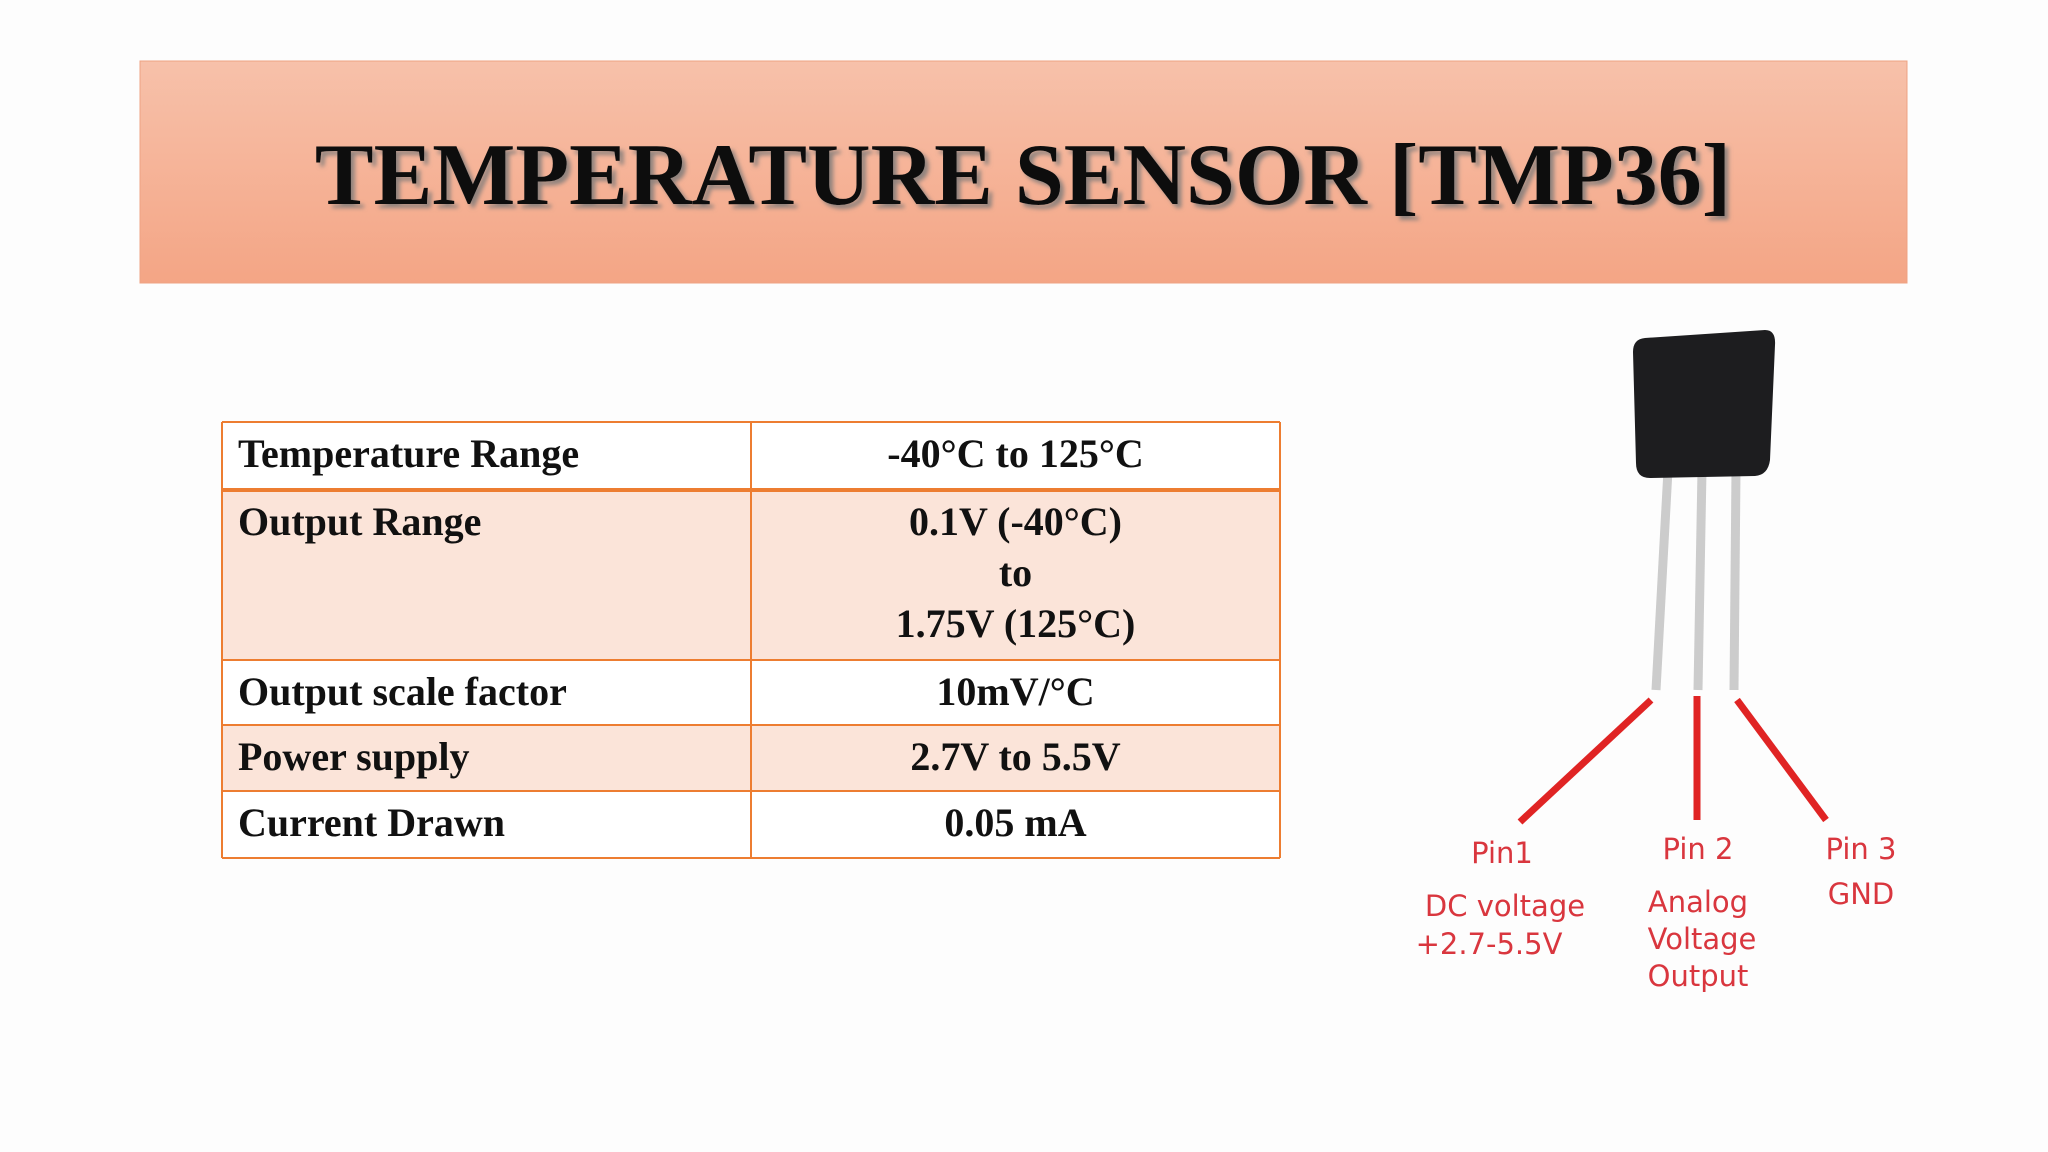 Image resolution: width=2048 pixels, height=1152 pixels. What do you see at coordinates (371, 822) in the screenshot?
I see `cell-label: Current Drawn` at bounding box center [371, 822].